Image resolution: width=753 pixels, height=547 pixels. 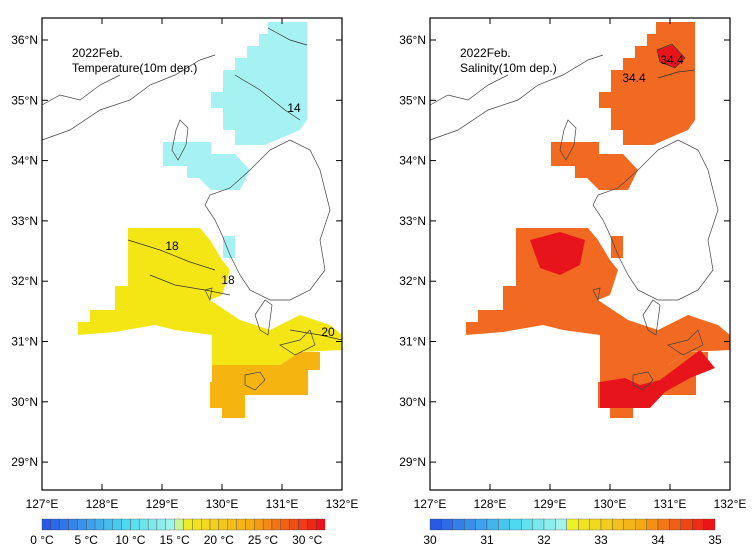 I want to click on colorbar-label: 5 °C, so click(x=86, y=540).